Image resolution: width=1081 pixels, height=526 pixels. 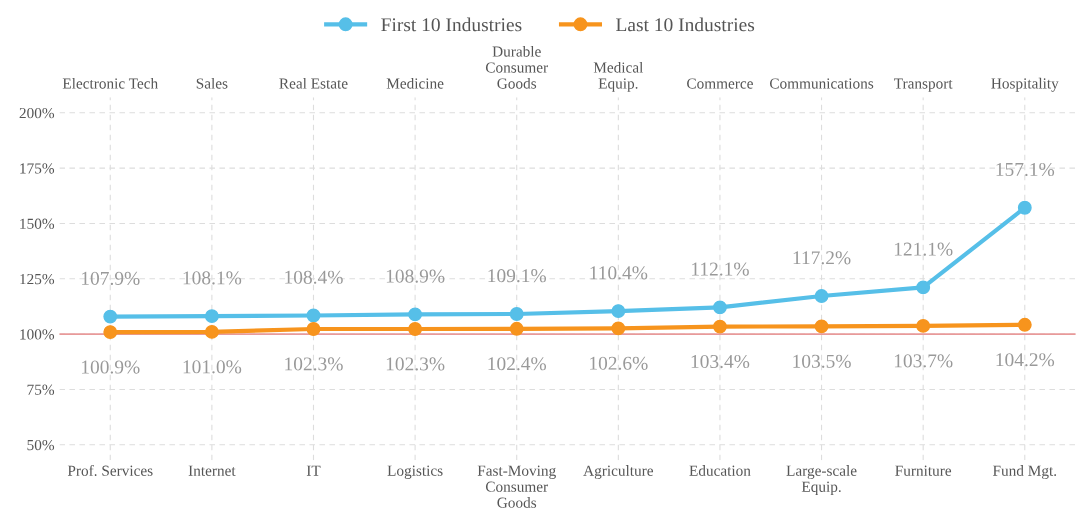 What do you see at coordinates (720, 470) in the screenshot?
I see `x-tick-label: Education` at bounding box center [720, 470].